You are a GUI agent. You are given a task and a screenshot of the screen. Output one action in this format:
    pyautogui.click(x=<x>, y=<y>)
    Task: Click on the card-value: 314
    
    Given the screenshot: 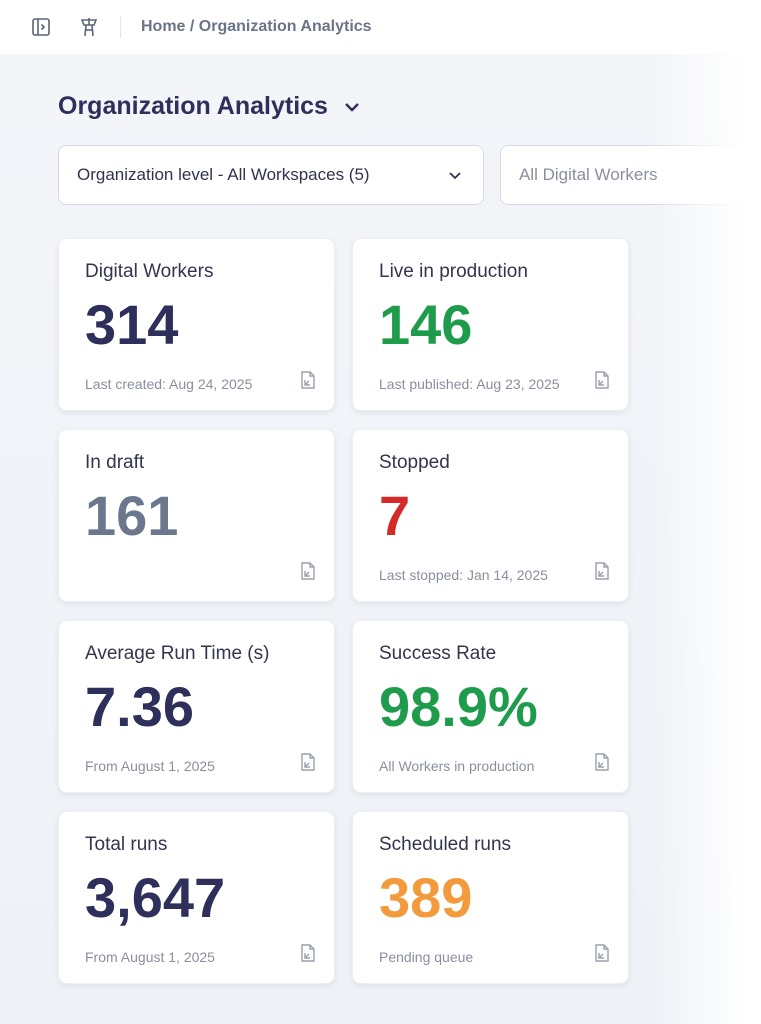 What is the action you would take?
    pyautogui.click(x=132, y=324)
    